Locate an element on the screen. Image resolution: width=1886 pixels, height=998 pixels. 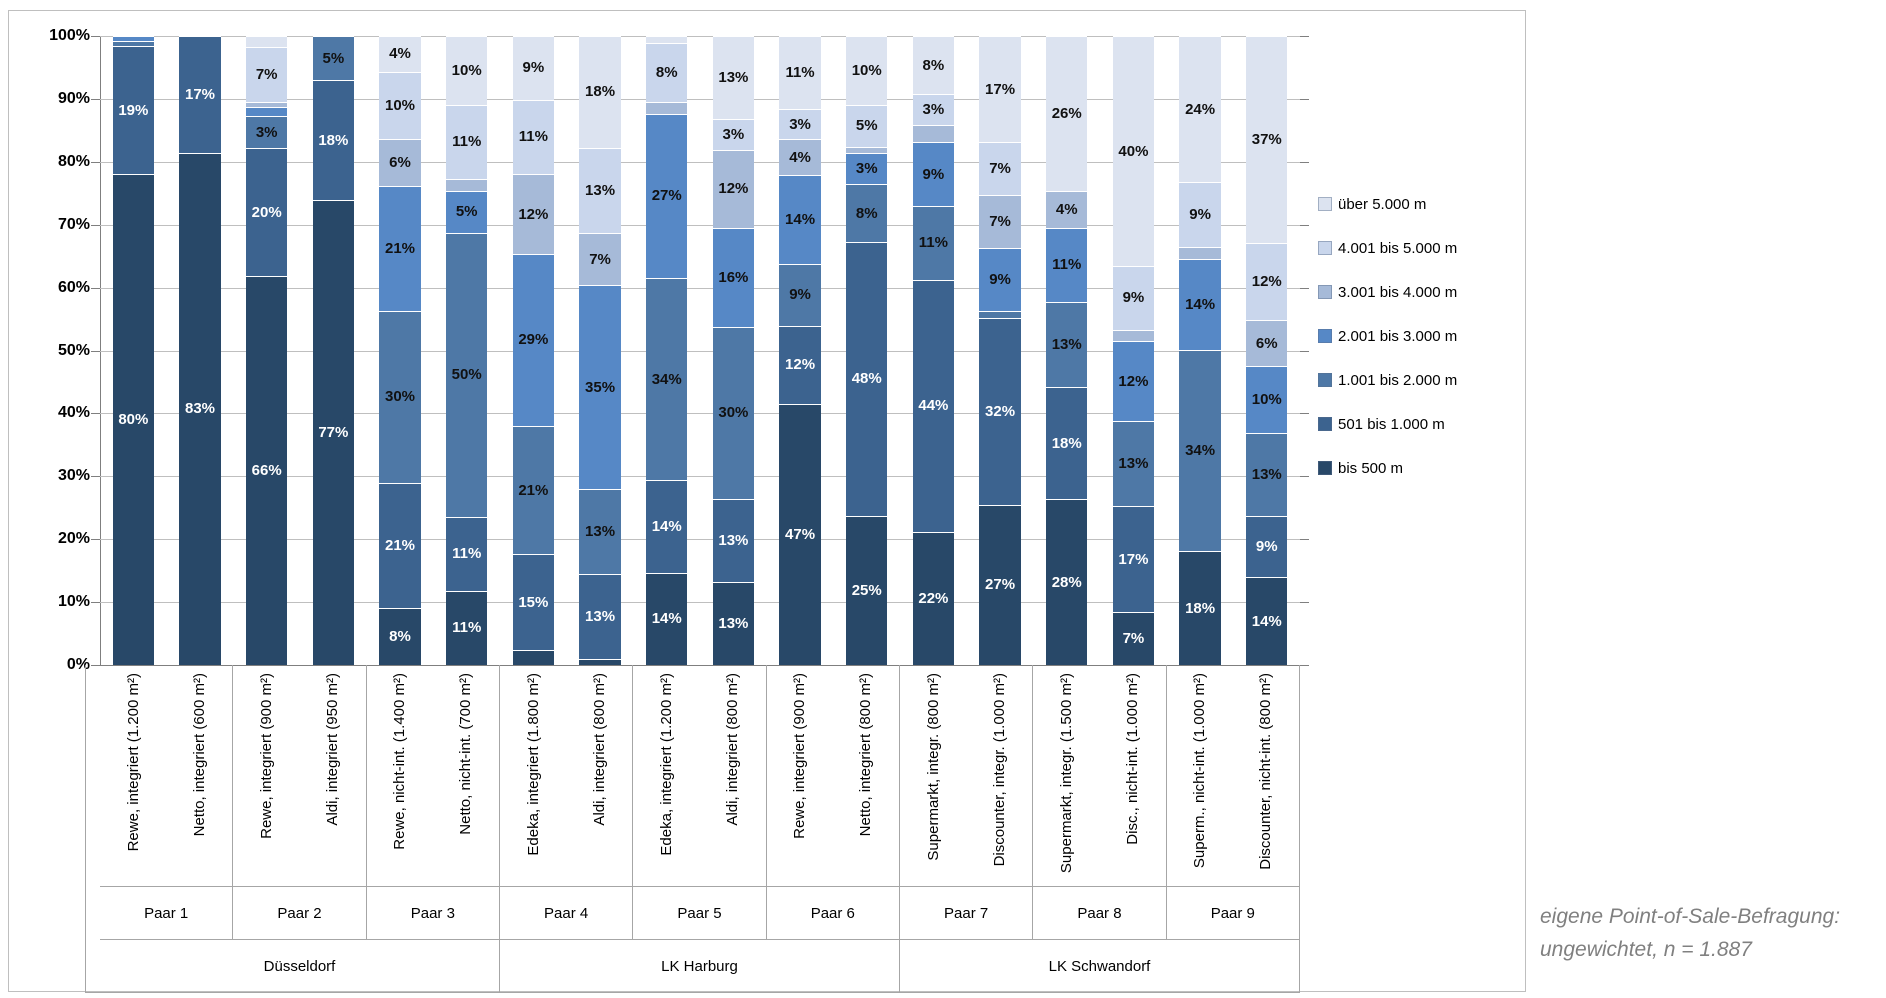
segment-value-label: 8% is located at coordinates (933, 65).